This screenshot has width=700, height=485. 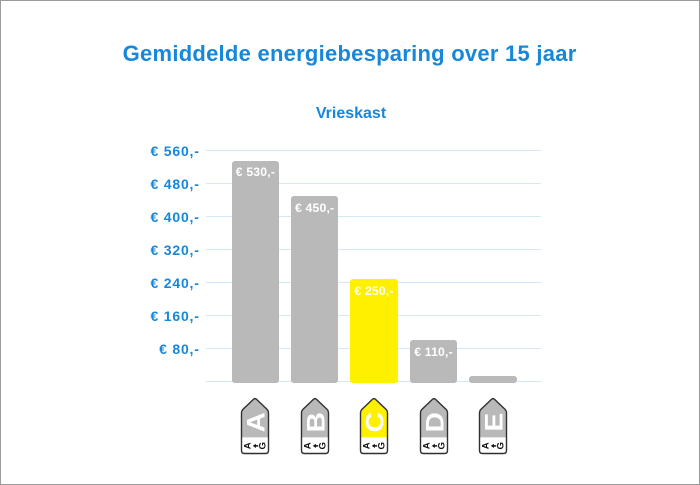 I want to click on svg-text: D, so click(x=435, y=422).